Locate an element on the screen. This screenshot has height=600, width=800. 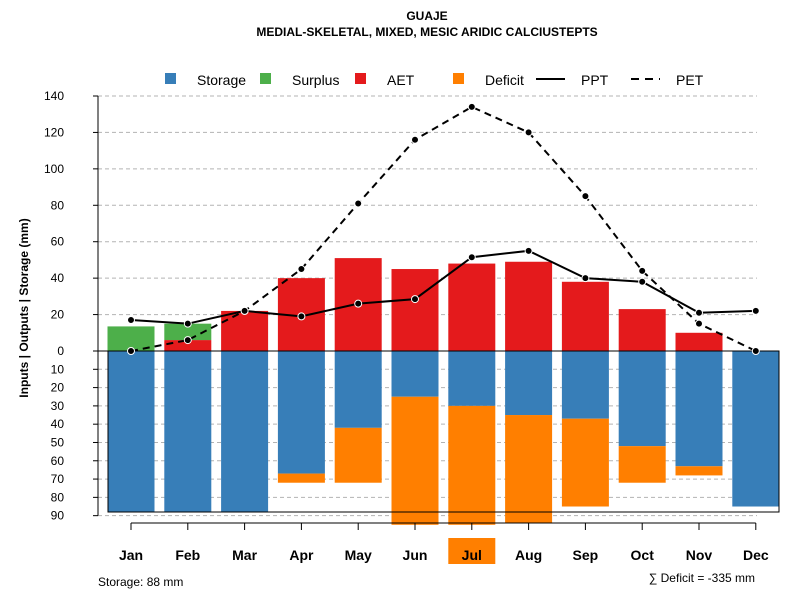
legend-pet-label: PET is located at coordinates (690, 80).